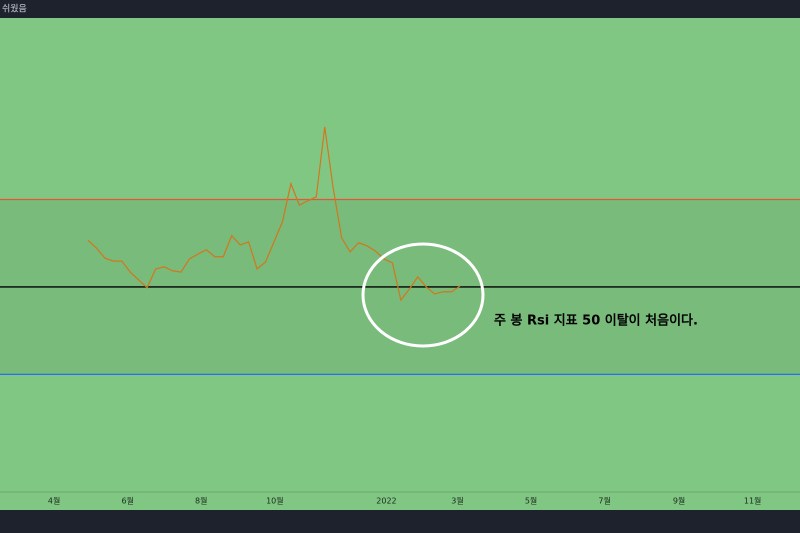 This screenshot has height=533, width=800. What do you see at coordinates (54, 501) in the screenshot?
I see `x-tick-label: 4월` at bounding box center [54, 501].